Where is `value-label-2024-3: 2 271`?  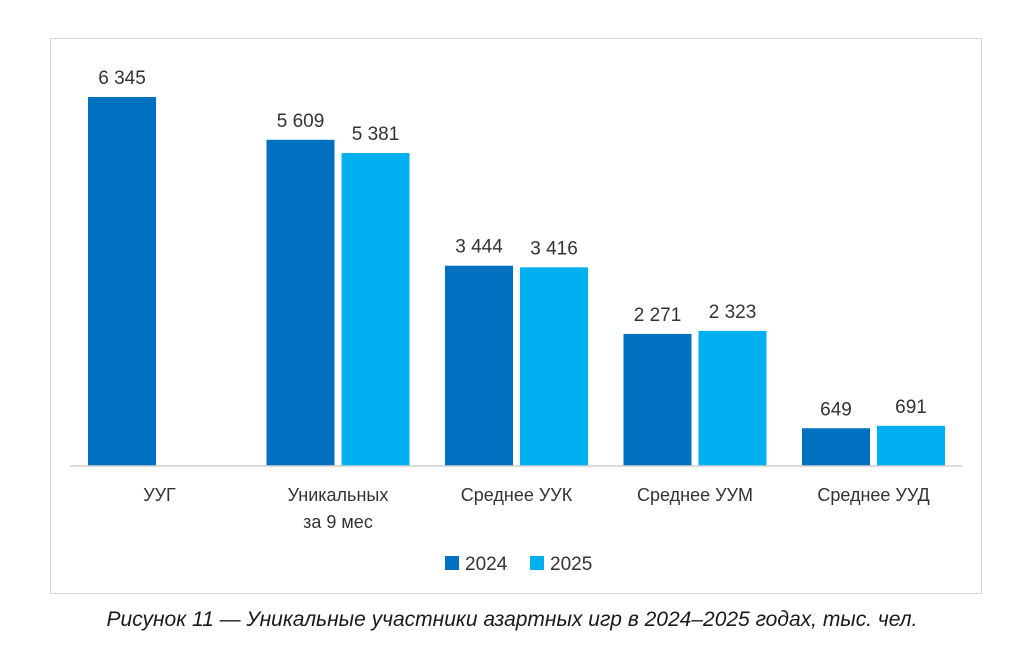 value-label-2024-3: 2 271 is located at coordinates (658, 315).